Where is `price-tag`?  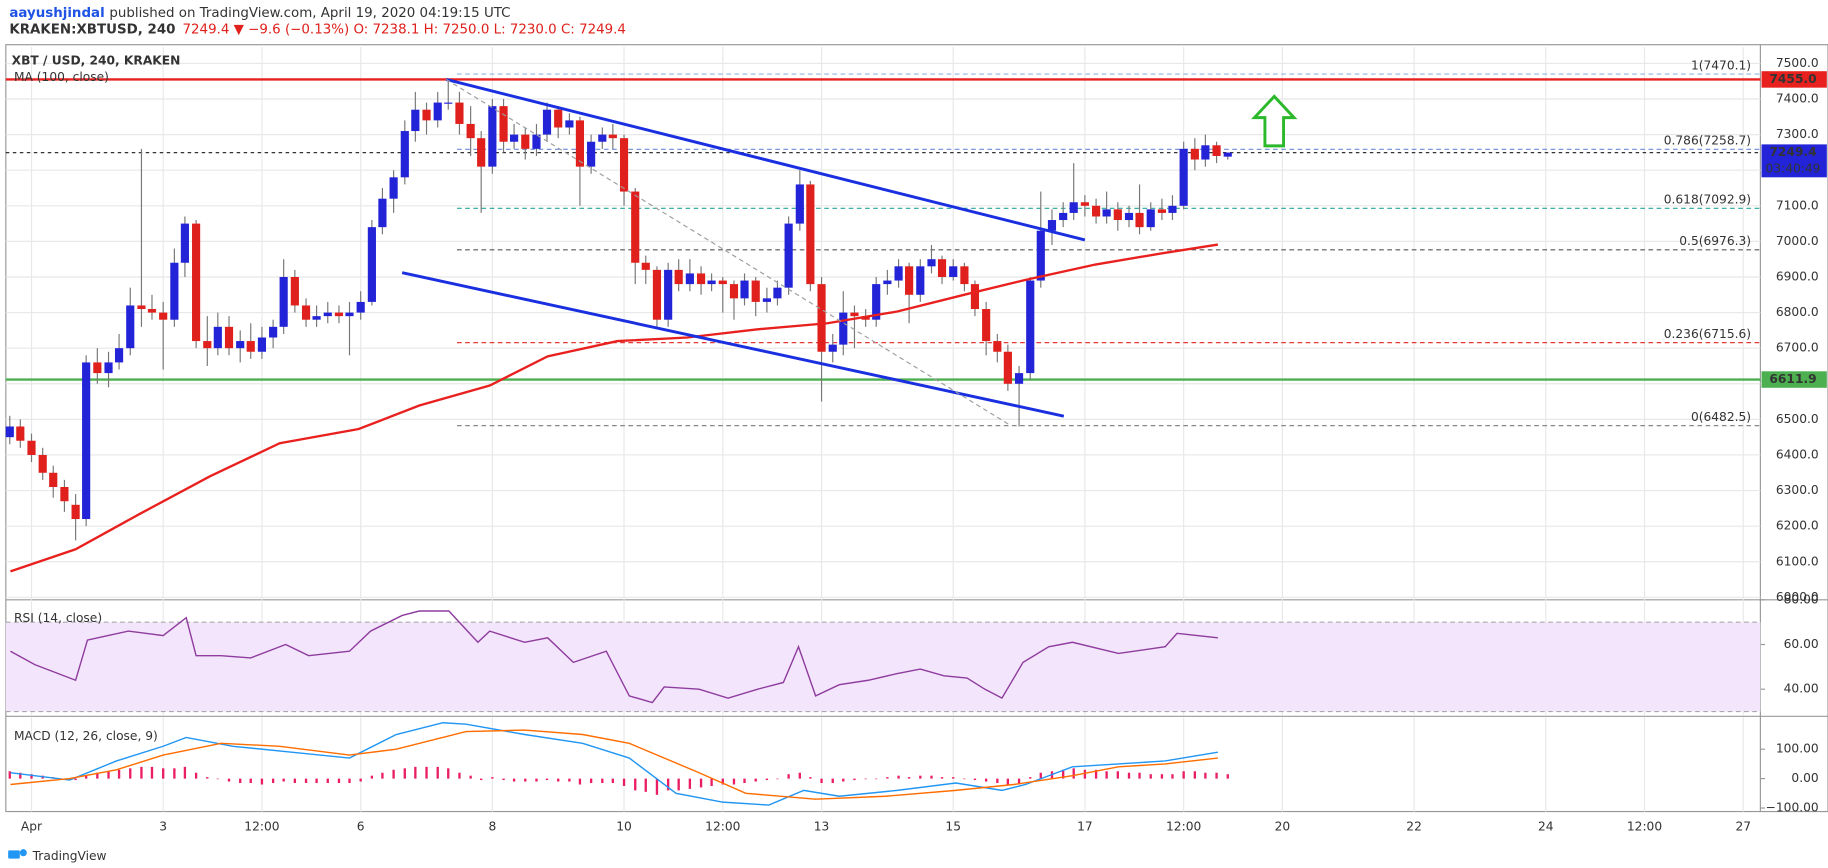 price-tag is located at coordinates (1794, 79).